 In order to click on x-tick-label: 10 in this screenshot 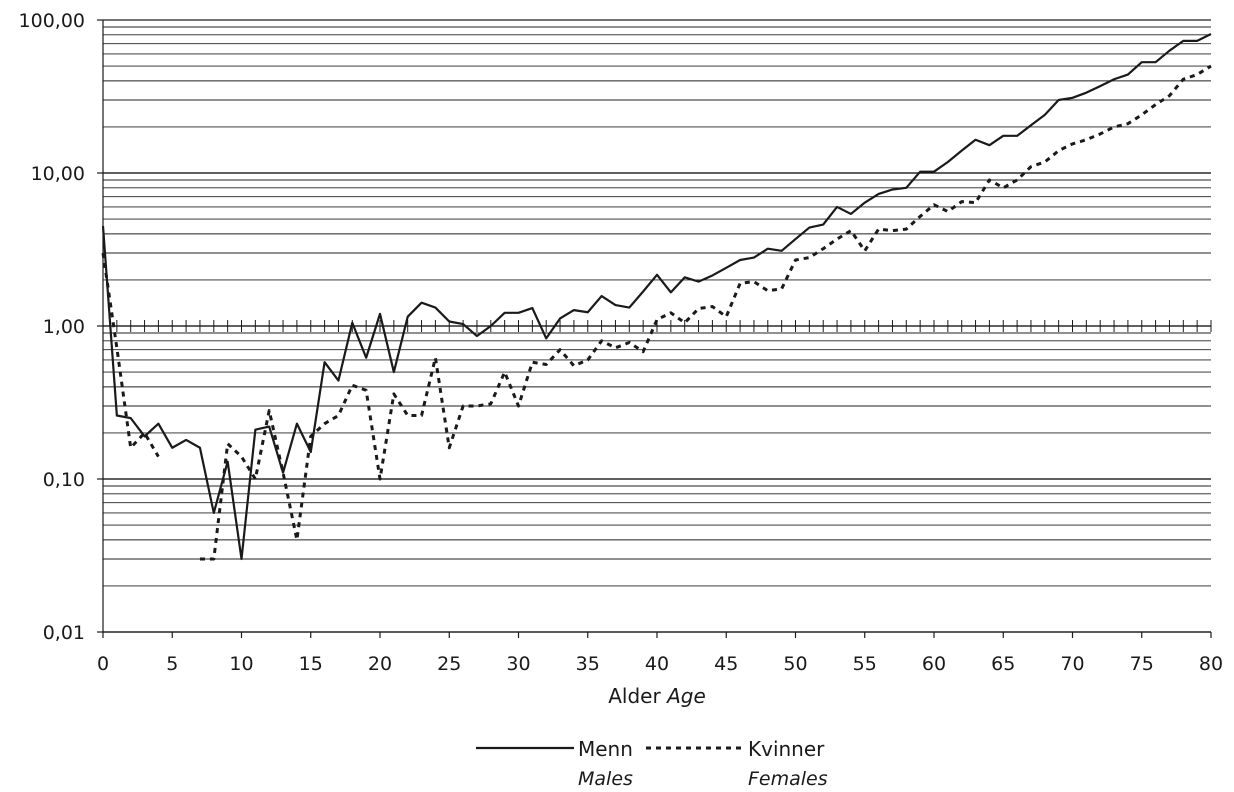, I will do `click(241, 664)`.